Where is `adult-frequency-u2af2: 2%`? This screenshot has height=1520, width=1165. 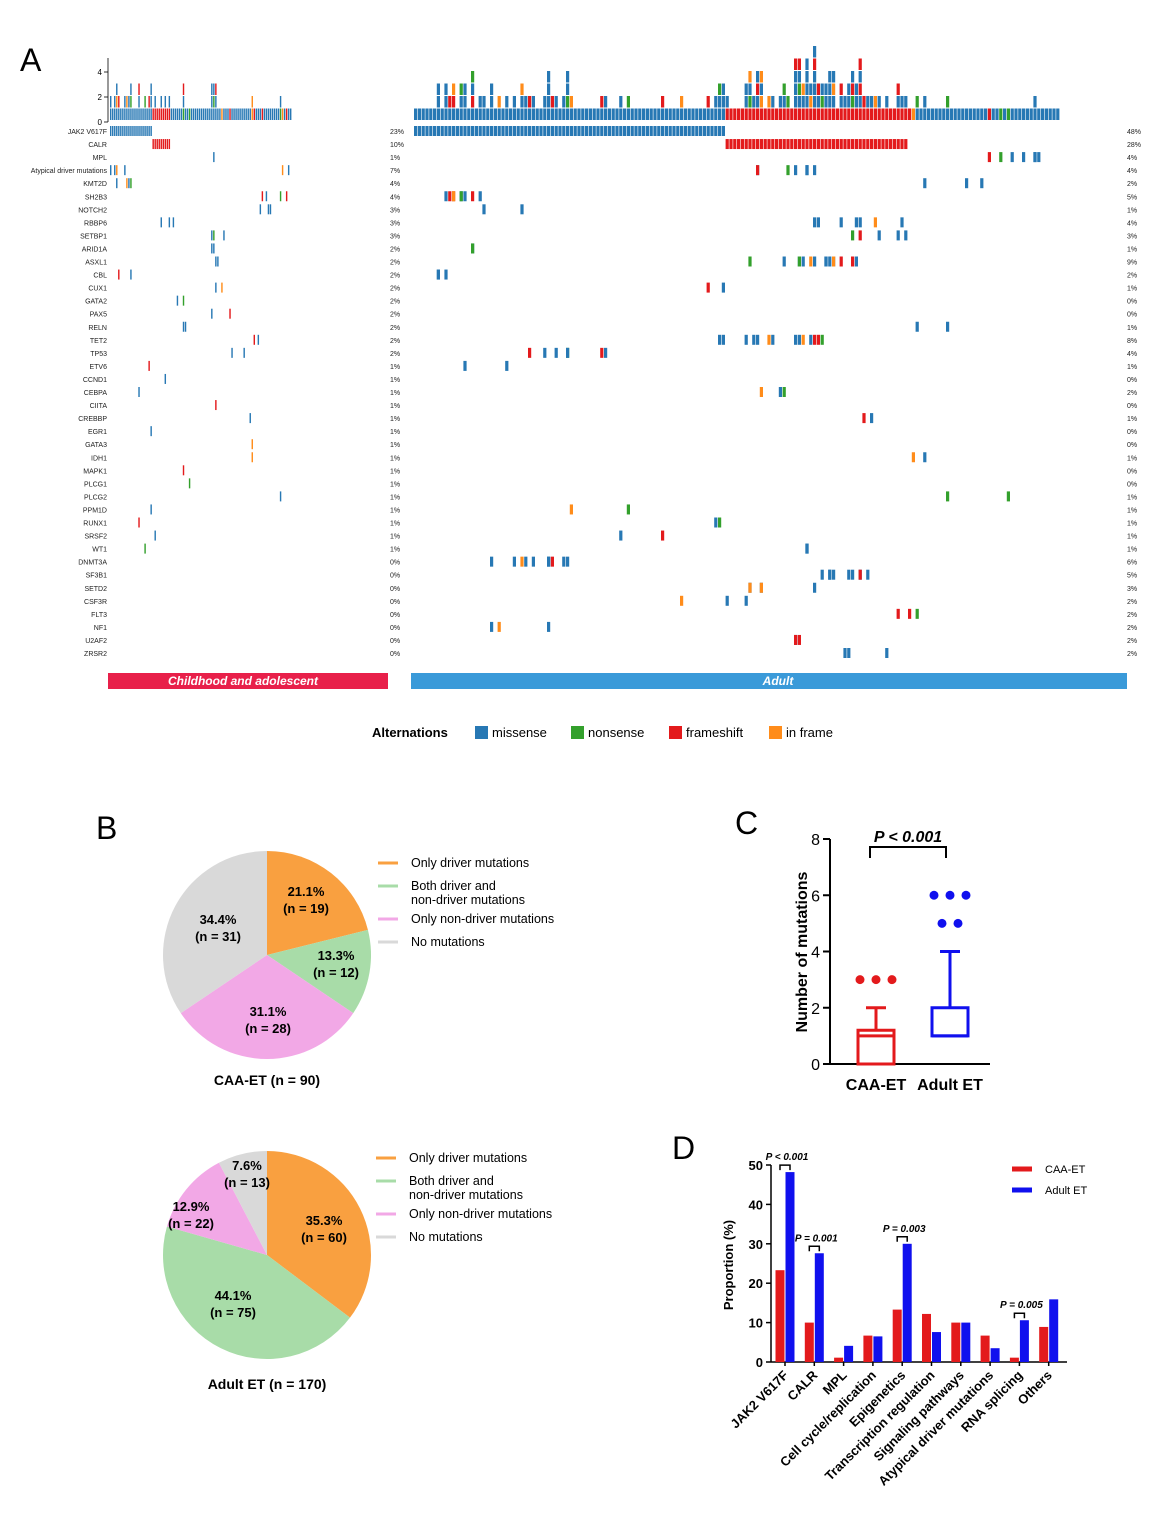 adult-frequency-u2af2: 2% is located at coordinates (1132, 641).